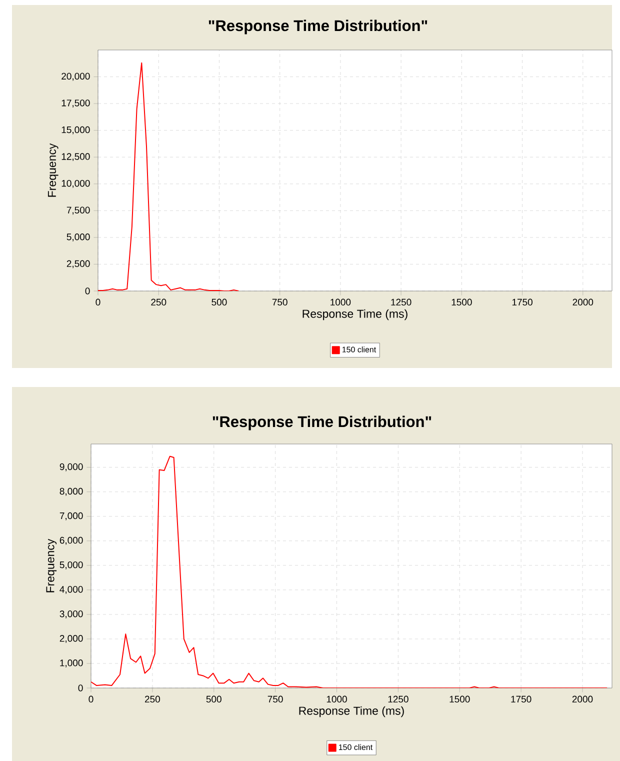 The height and width of the screenshot is (761, 620). What do you see at coordinates (76, 130) in the screenshot?
I see `y-tick-label: 15,000` at bounding box center [76, 130].